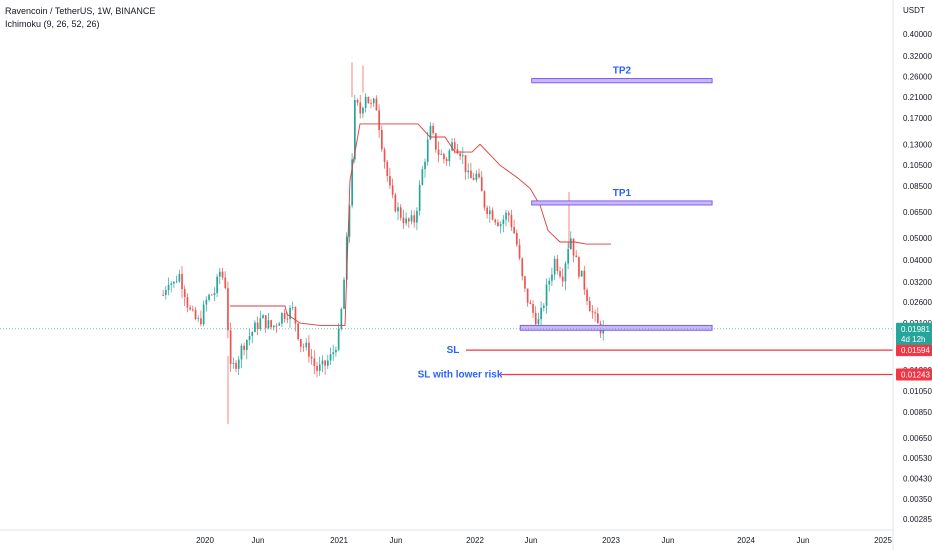 This screenshot has height=550, width=932. Describe the element at coordinates (917, 260) in the screenshot. I see `price-tick-label: 0.04000` at that location.